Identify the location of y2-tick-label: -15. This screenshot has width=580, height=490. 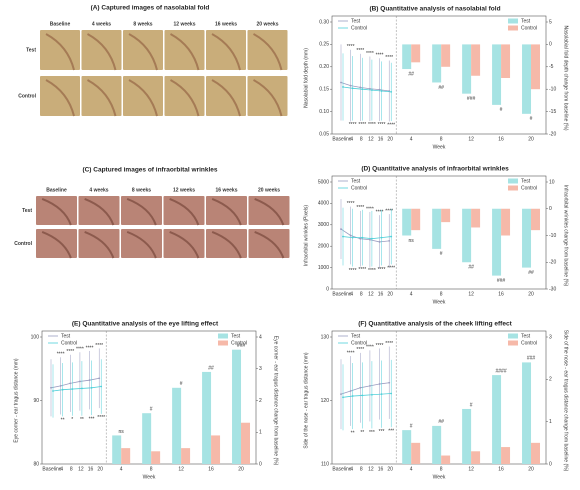
(552, 112).